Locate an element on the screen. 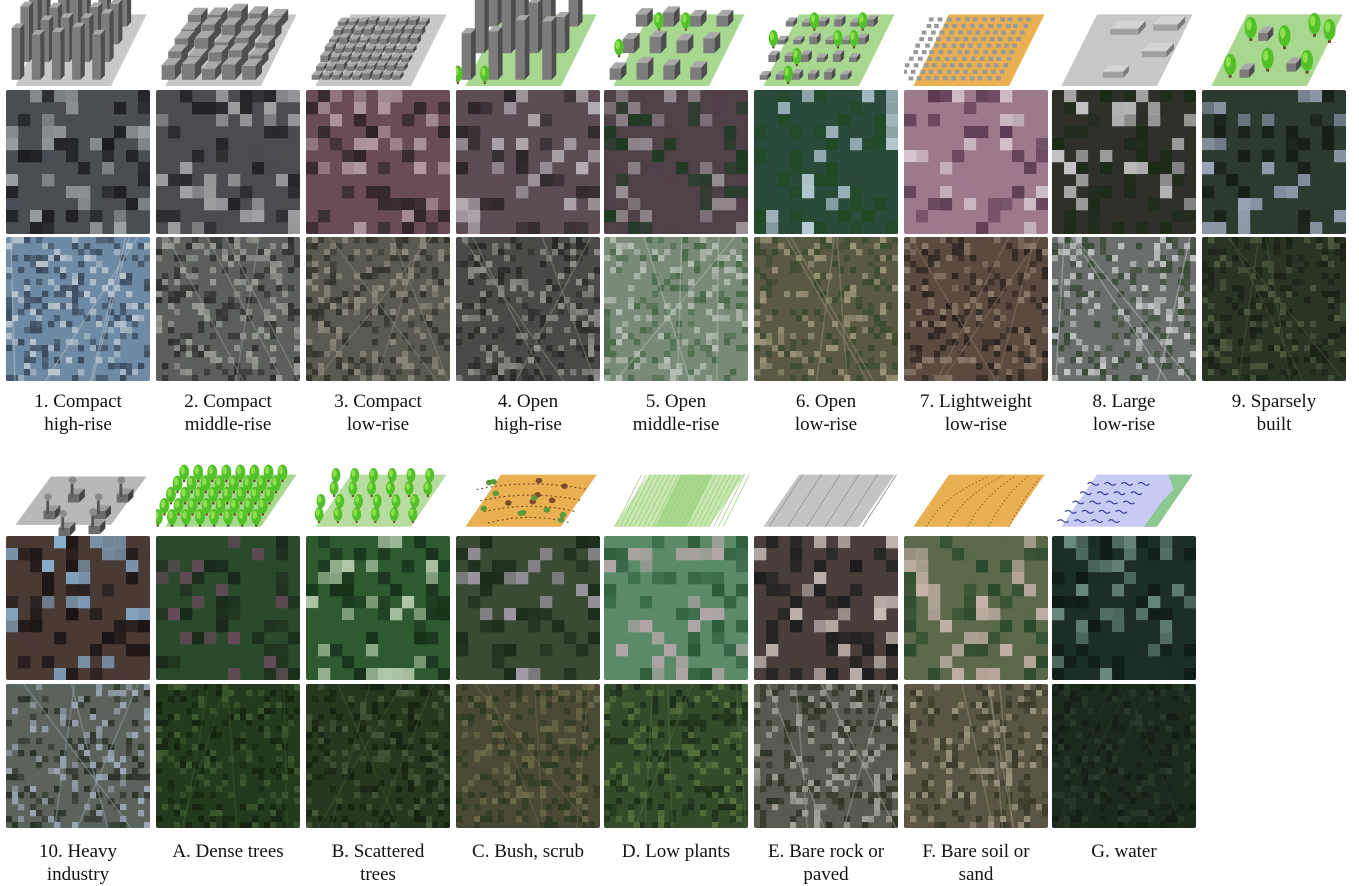 The image size is (1359, 886). class-label: 4. Open high-rise is located at coordinates (528, 413).